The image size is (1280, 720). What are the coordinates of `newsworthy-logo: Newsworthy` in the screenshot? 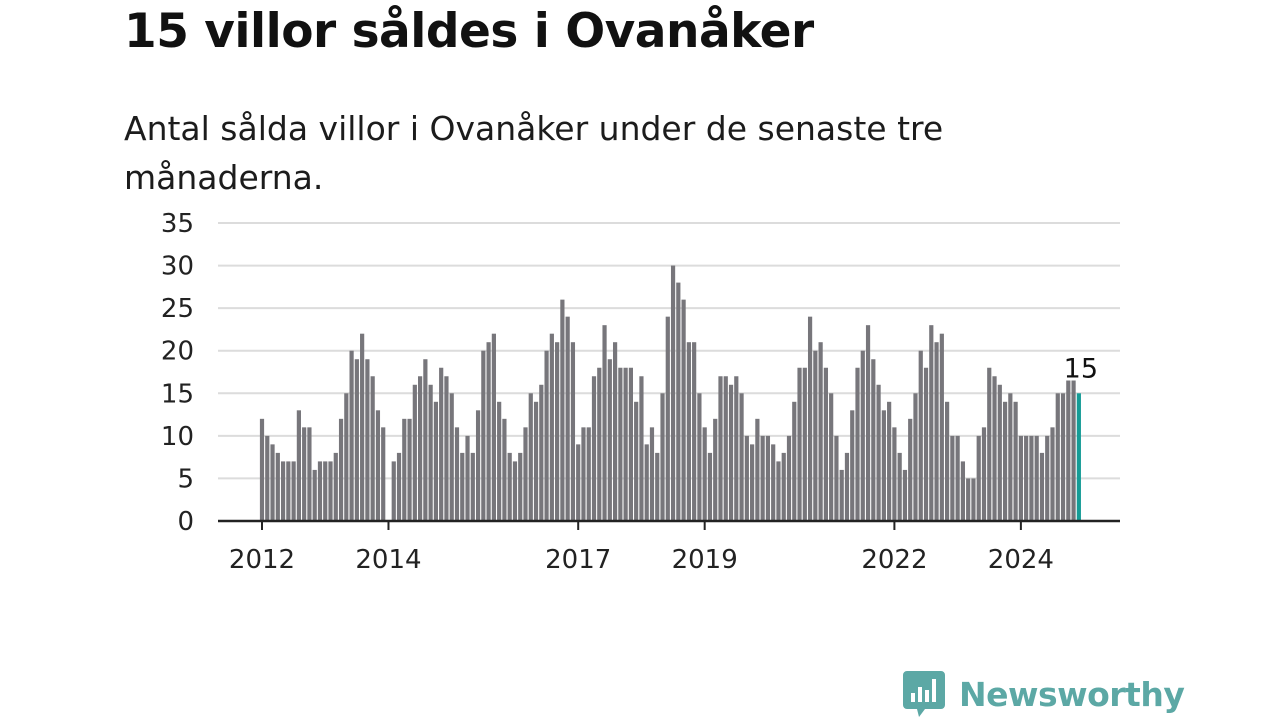 It's located at (1044, 694).